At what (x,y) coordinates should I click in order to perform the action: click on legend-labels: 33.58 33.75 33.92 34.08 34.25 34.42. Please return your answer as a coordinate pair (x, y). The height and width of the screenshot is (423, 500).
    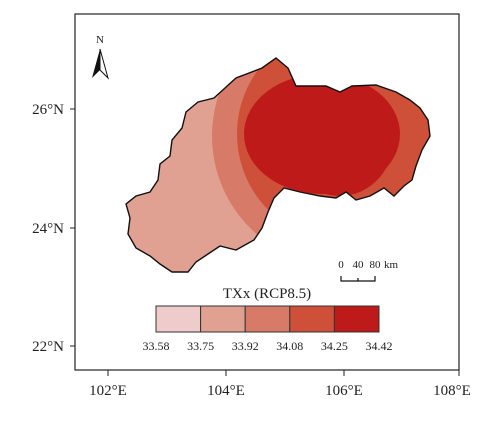
    Looking at the image, I should click on (268, 346).